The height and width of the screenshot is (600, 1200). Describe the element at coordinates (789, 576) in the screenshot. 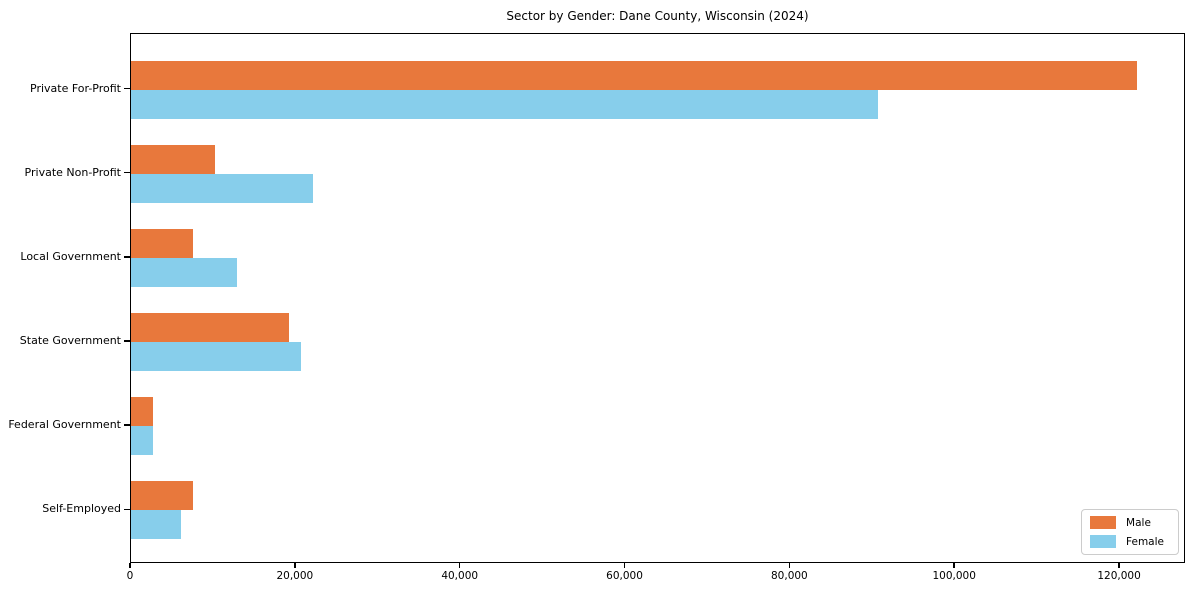

I see `x-tick-label: 80,000` at that location.